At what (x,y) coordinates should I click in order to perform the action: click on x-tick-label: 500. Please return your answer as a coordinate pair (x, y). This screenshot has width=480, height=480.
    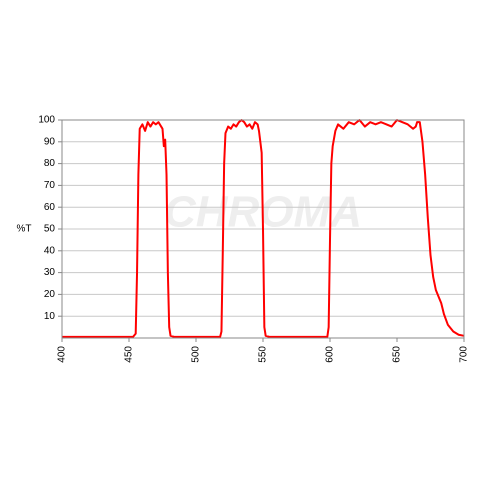
    Looking at the image, I should click on (196, 354).